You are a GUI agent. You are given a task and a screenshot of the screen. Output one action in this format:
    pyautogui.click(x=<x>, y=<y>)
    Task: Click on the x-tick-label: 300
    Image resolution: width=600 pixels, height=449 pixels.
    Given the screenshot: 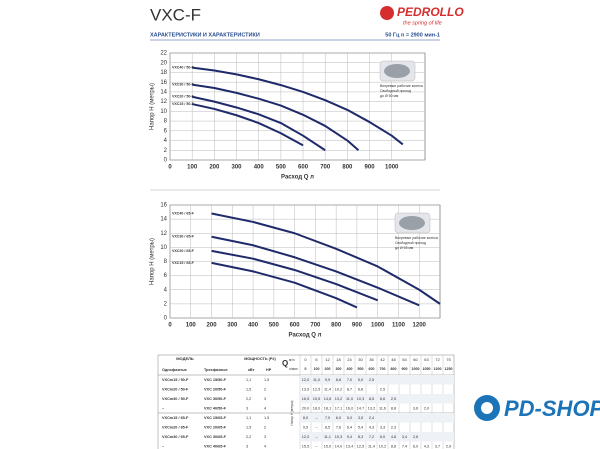 What is the action you would take?
    pyautogui.click(x=232, y=326)
    